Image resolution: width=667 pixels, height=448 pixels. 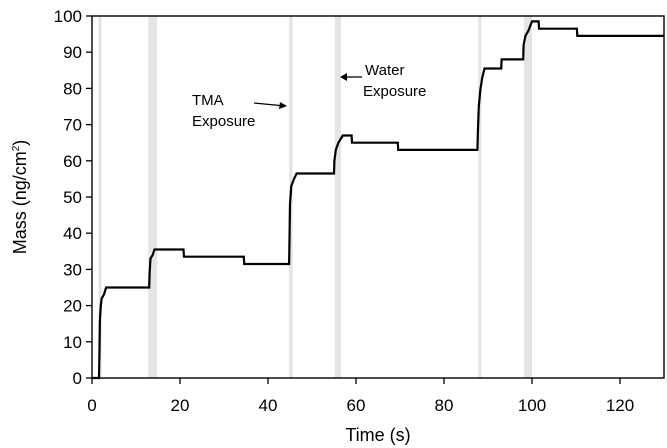 What do you see at coordinates (72, 88) in the screenshot?
I see `y-tick-label-80: 80` at bounding box center [72, 88].